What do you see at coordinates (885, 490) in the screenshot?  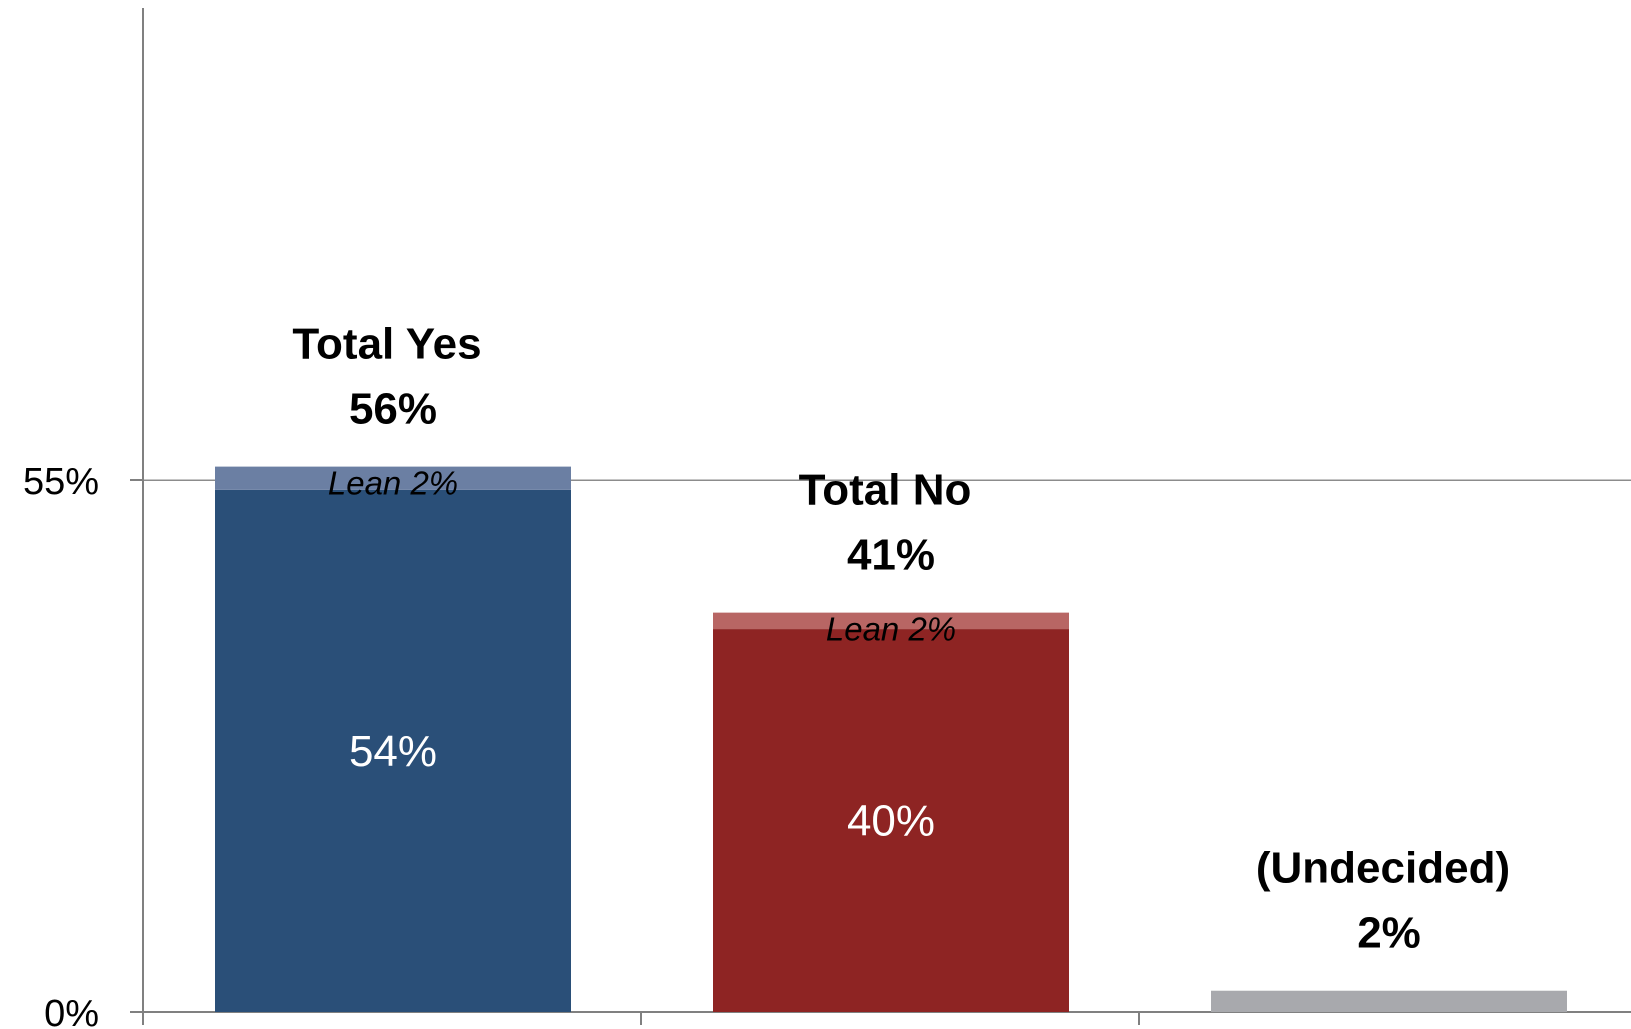 I see `total-title: Total No` at bounding box center [885, 490].